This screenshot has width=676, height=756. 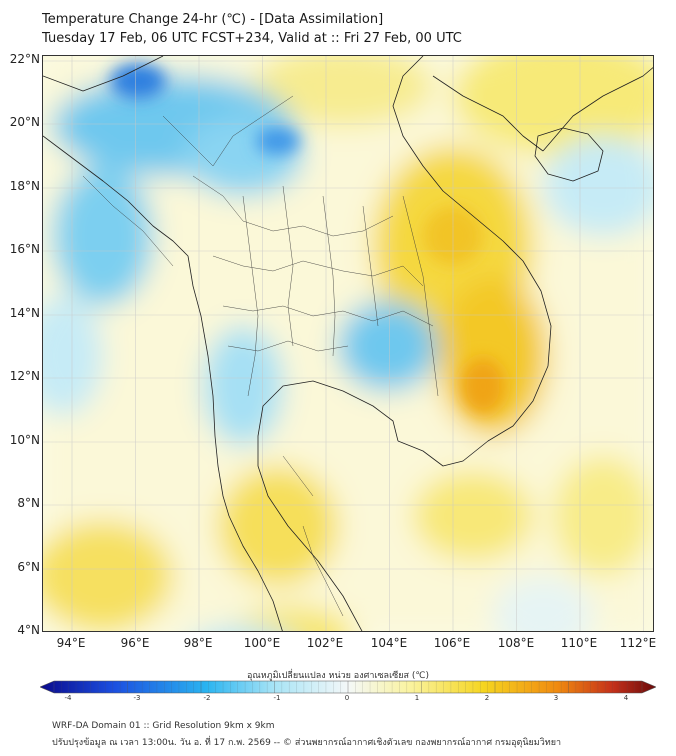 I want to click on colorbar-tick: 1, so click(x=417, y=698).